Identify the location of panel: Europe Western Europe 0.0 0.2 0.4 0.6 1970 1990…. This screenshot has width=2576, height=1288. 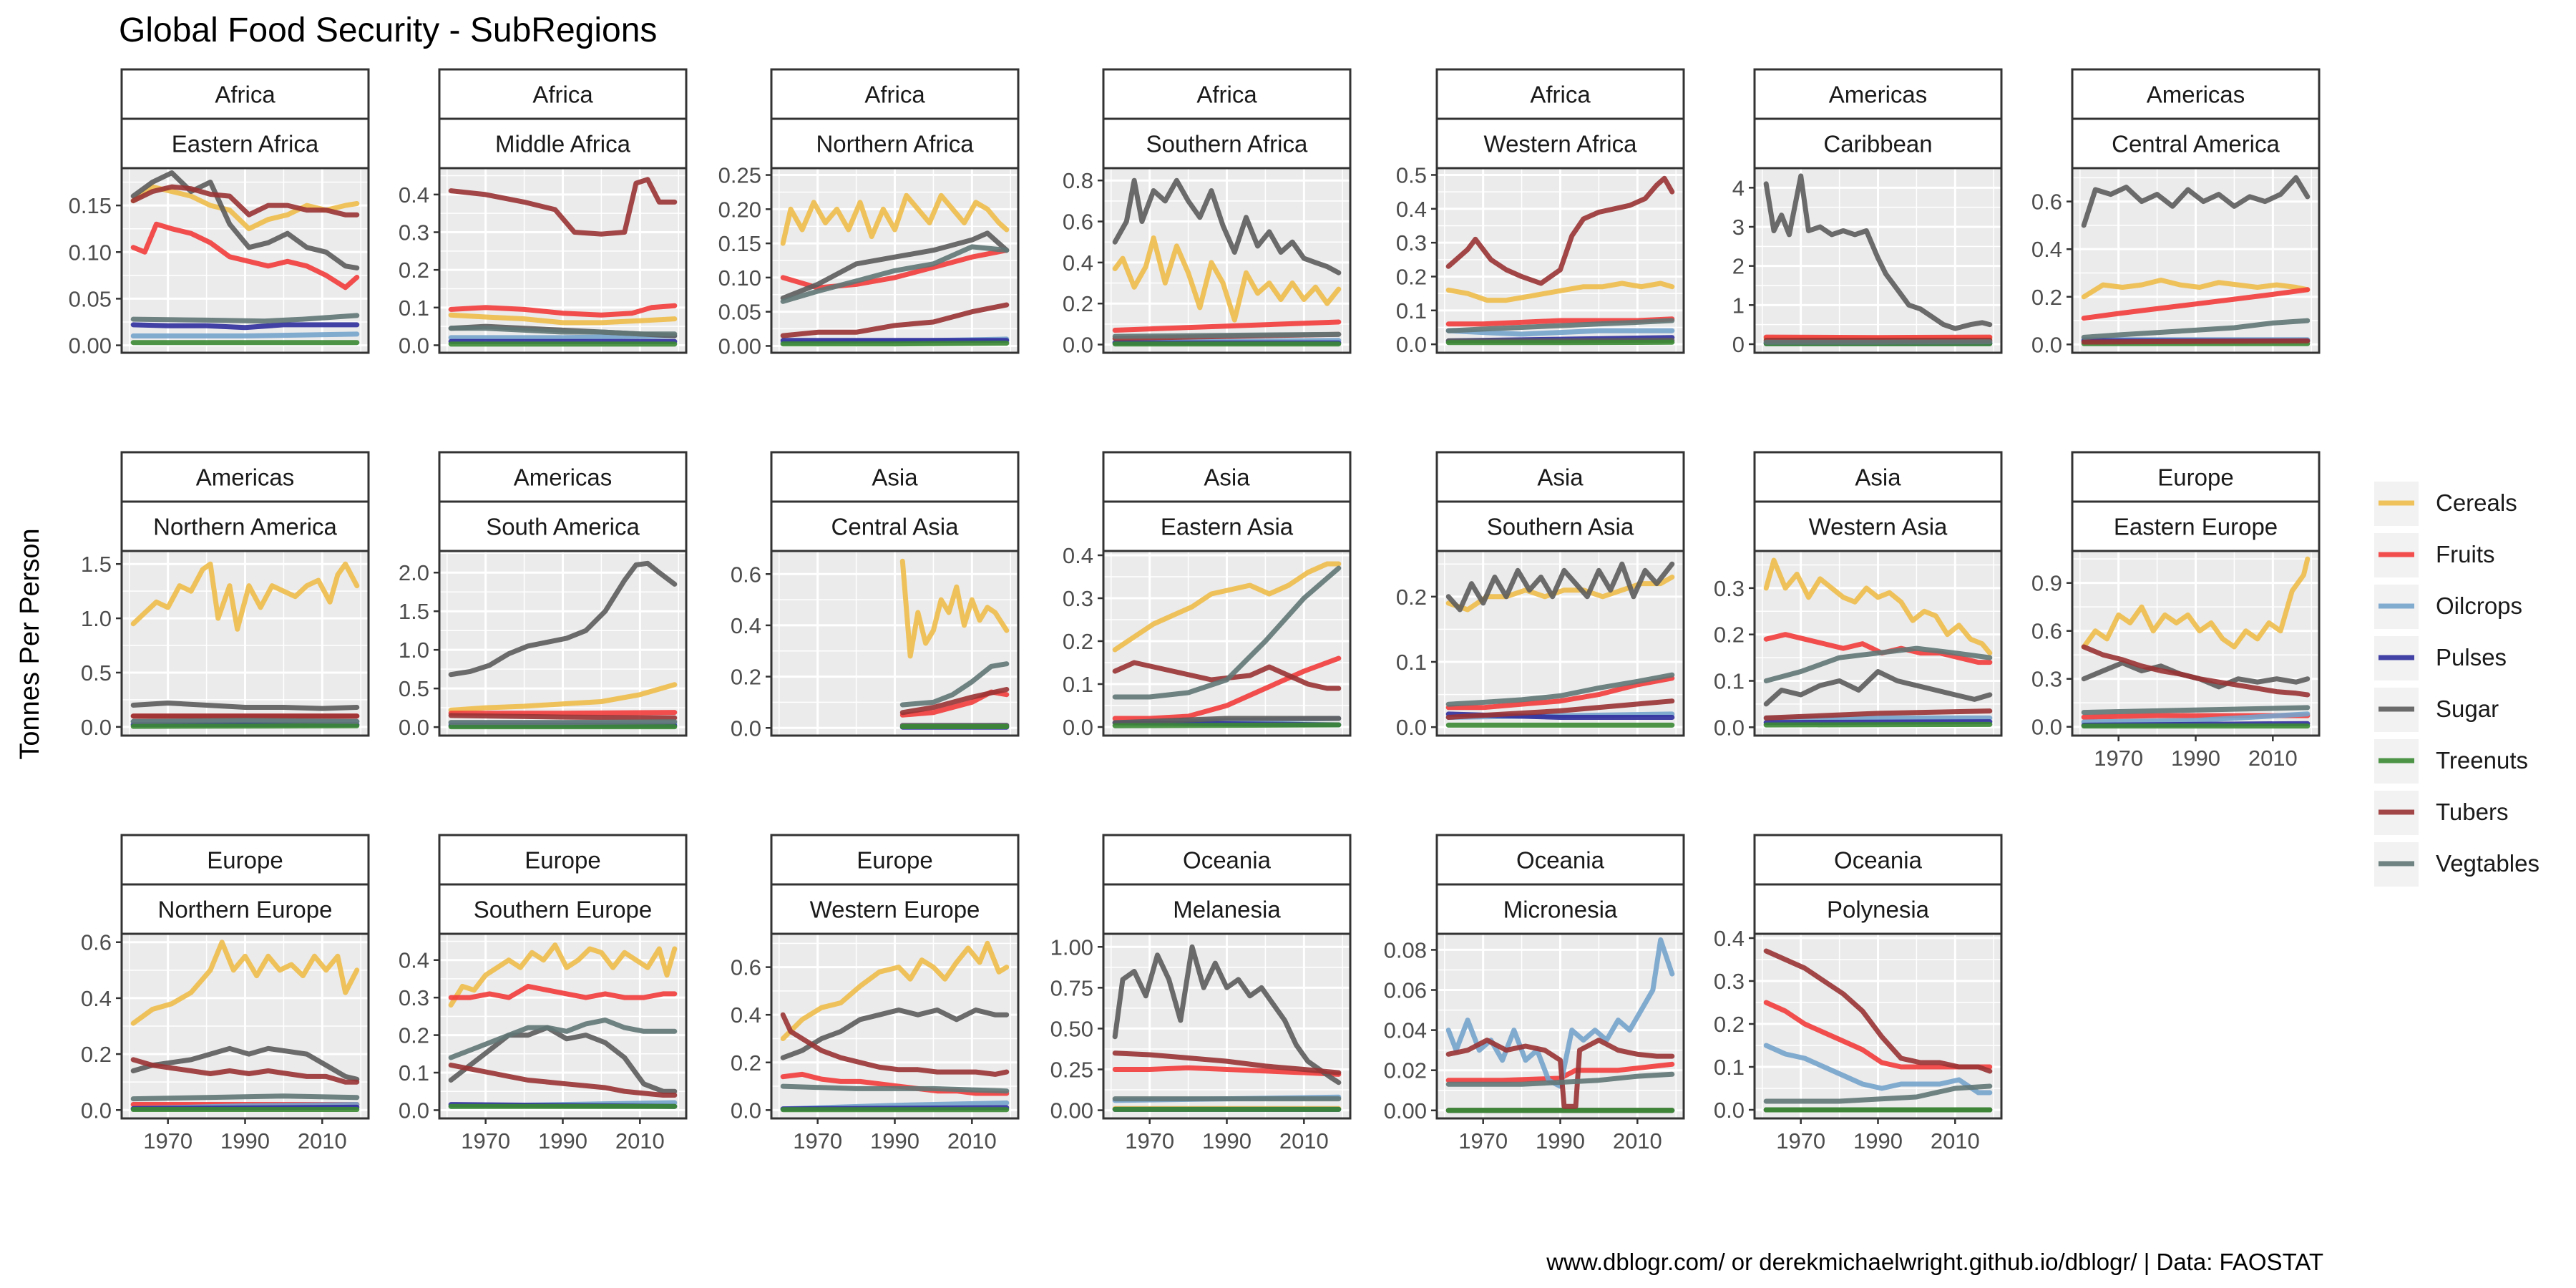
(875, 993).